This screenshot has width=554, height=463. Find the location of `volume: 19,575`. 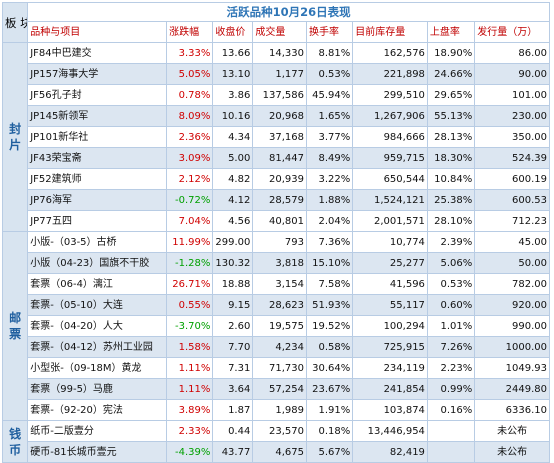

volume: 19,575 is located at coordinates (279, 326).